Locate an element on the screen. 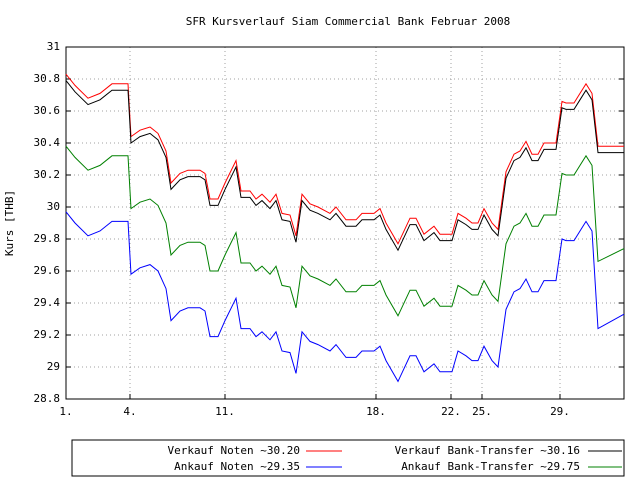 This screenshot has width=640, height=480. x-tick-label: 18. is located at coordinates (376, 411).